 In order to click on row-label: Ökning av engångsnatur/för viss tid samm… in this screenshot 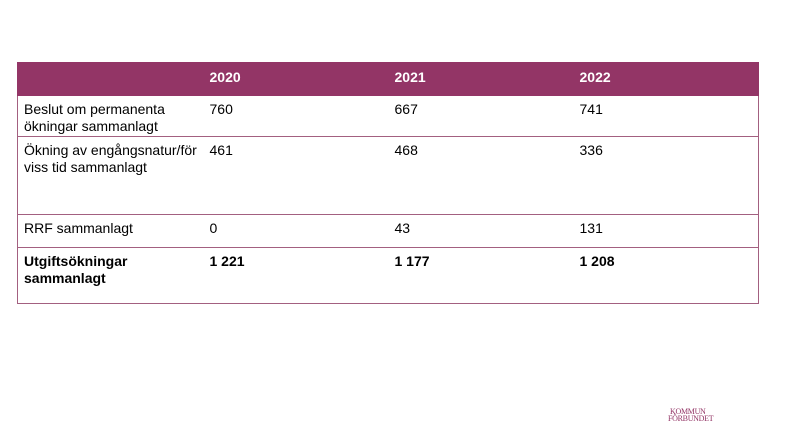, I will do `click(110, 175)`.